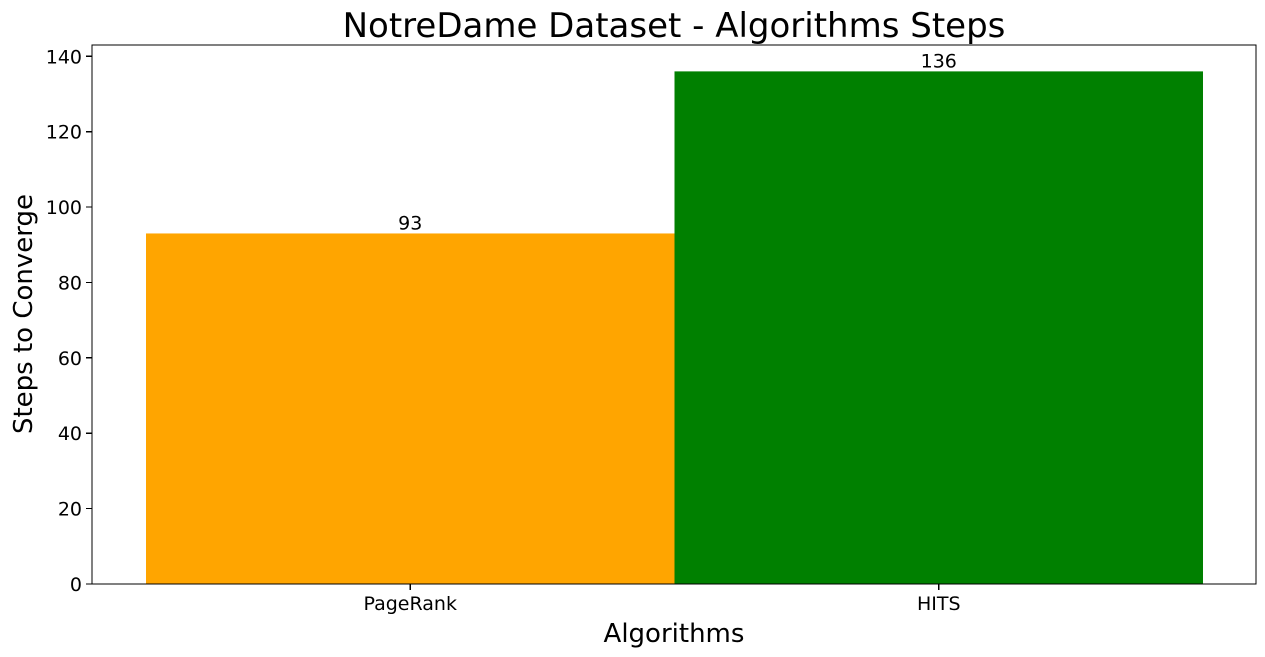 The image size is (1265, 657). Describe the element at coordinates (70, 359) in the screenshot. I see `y-tick-label: 60` at that location.